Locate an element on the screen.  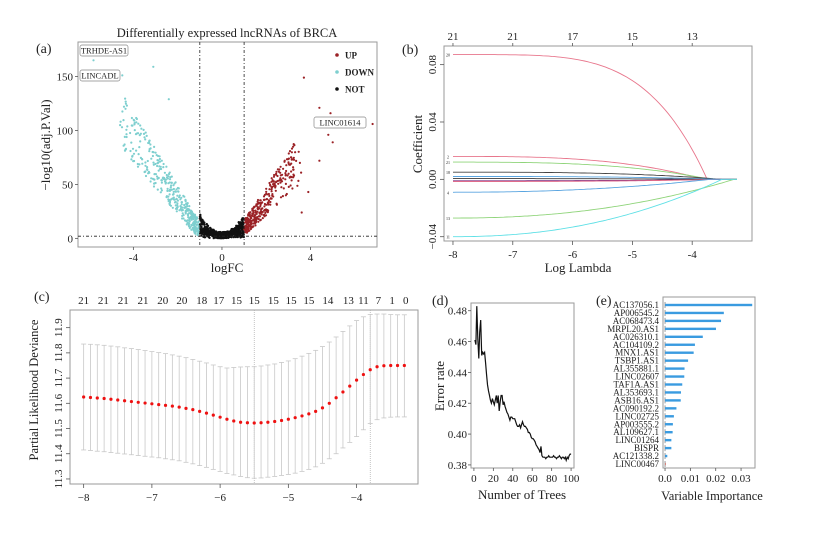
x-tick-label: 0.02 is located at coordinates (715, 479).